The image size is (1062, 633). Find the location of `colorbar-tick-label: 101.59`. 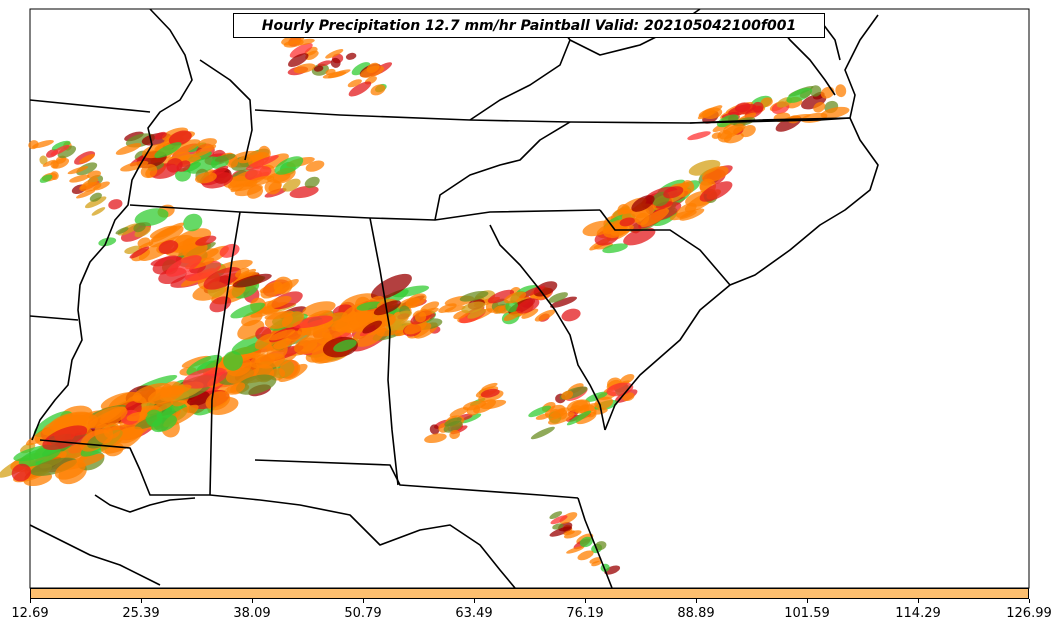

colorbar-tick-label: 101.59 is located at coordinates (807, 613).